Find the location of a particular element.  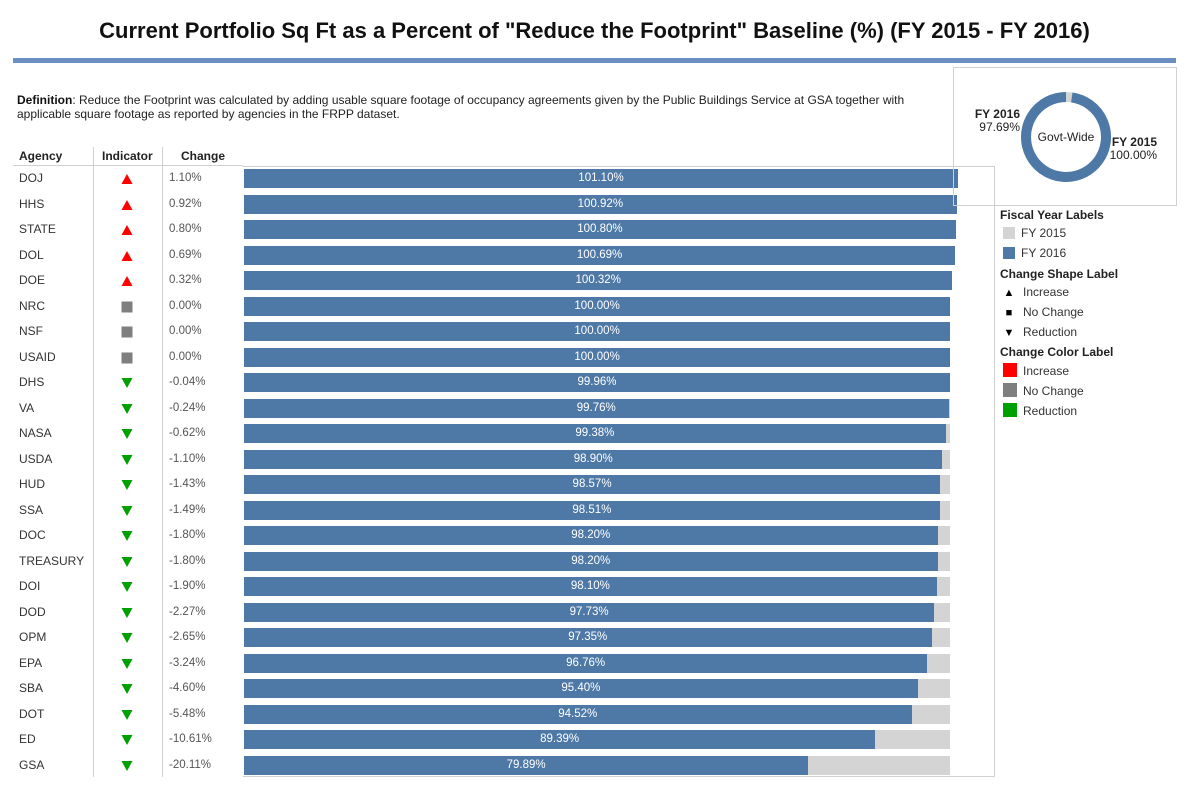

table-row: VA -0.24% 99.76% is located at coordinates (500, 409).